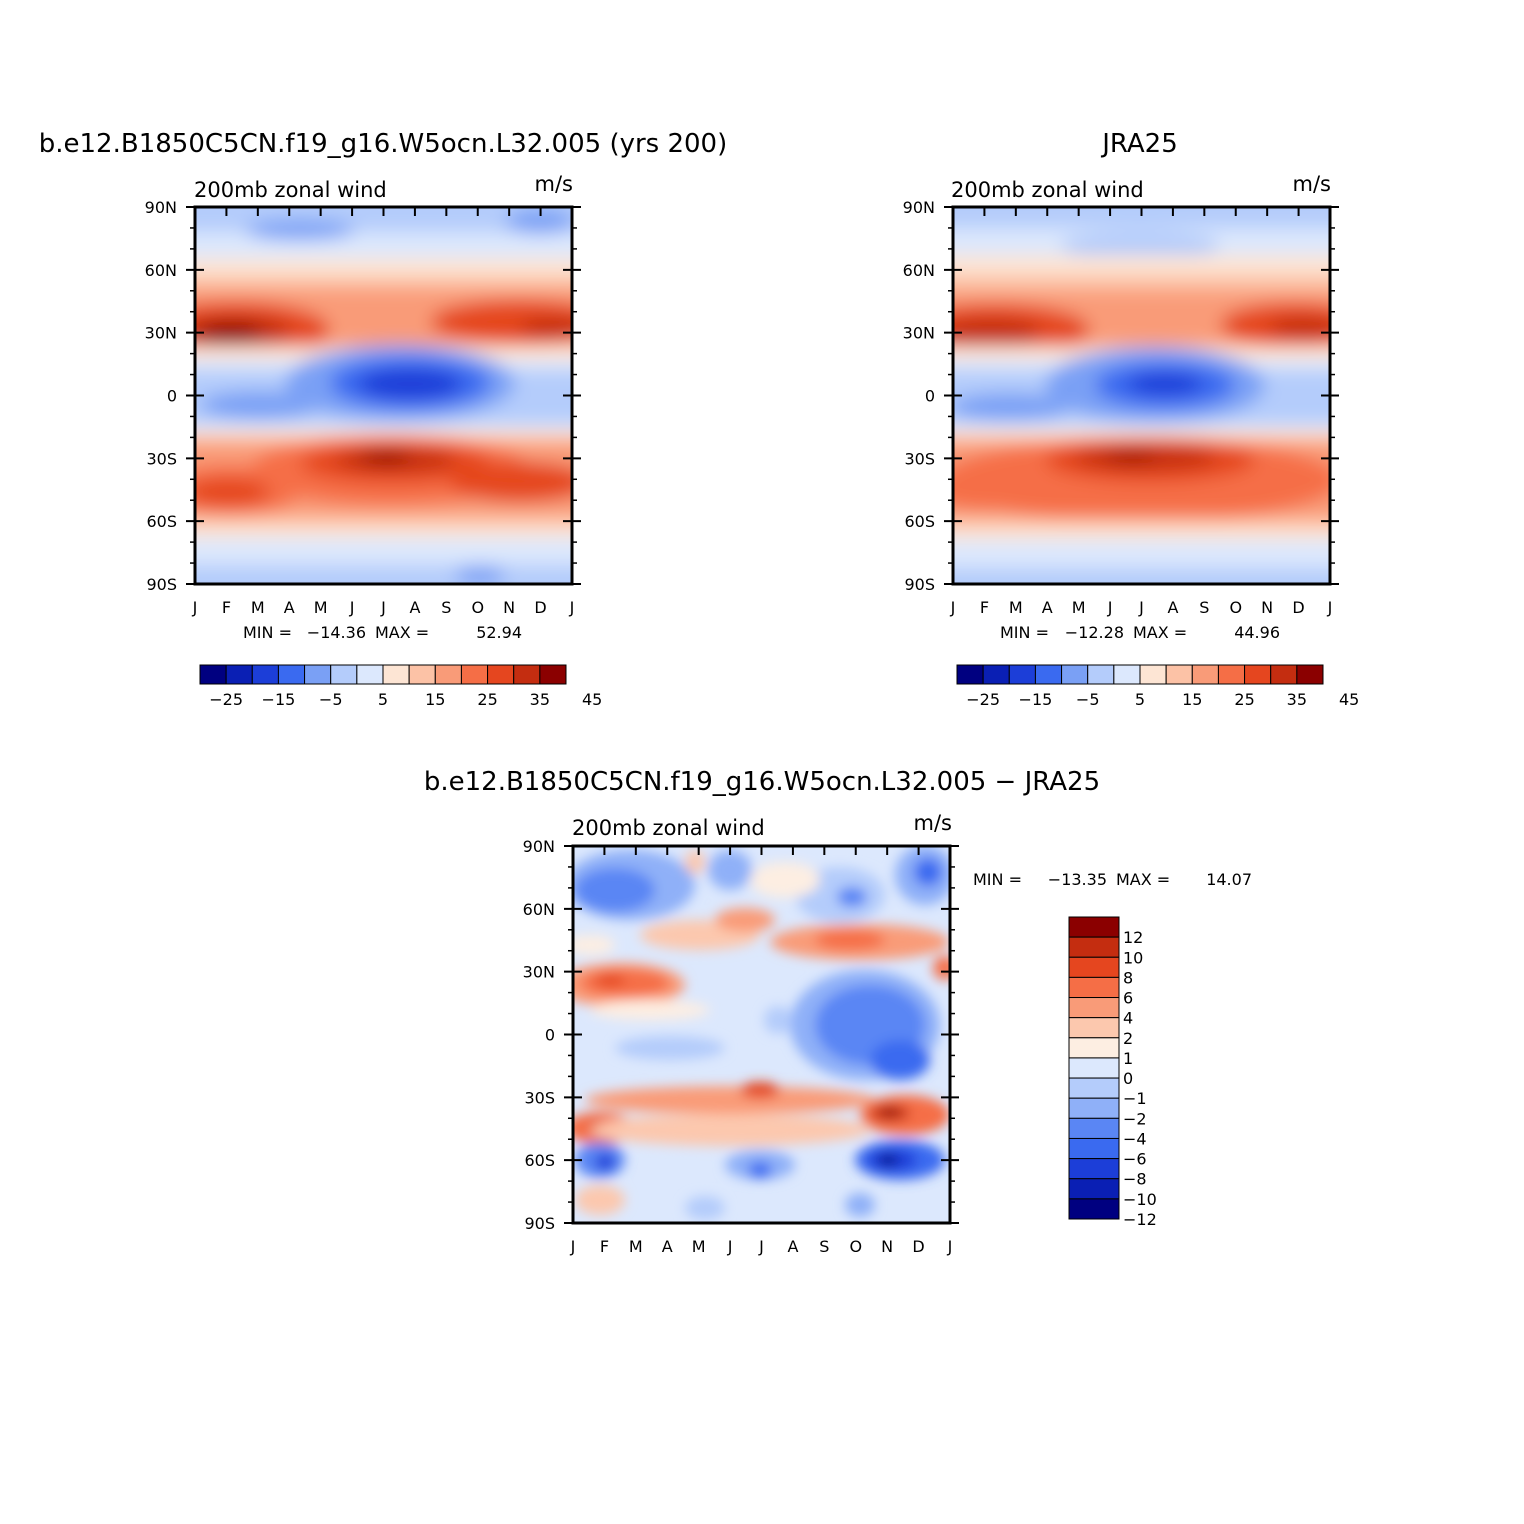 The image size is (1524, 1524). I want to click on obs-colorbar-label: 45, so click(1349, 699).